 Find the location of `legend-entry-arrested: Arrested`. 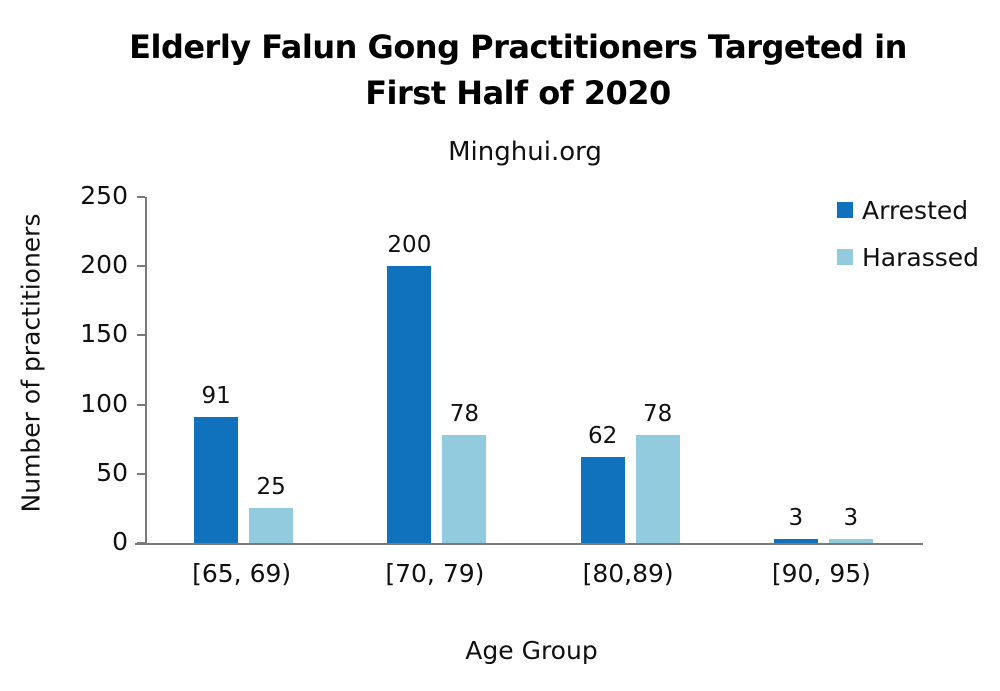

legend-entry-arrested: Arrested is located at coordinates (908, 210).